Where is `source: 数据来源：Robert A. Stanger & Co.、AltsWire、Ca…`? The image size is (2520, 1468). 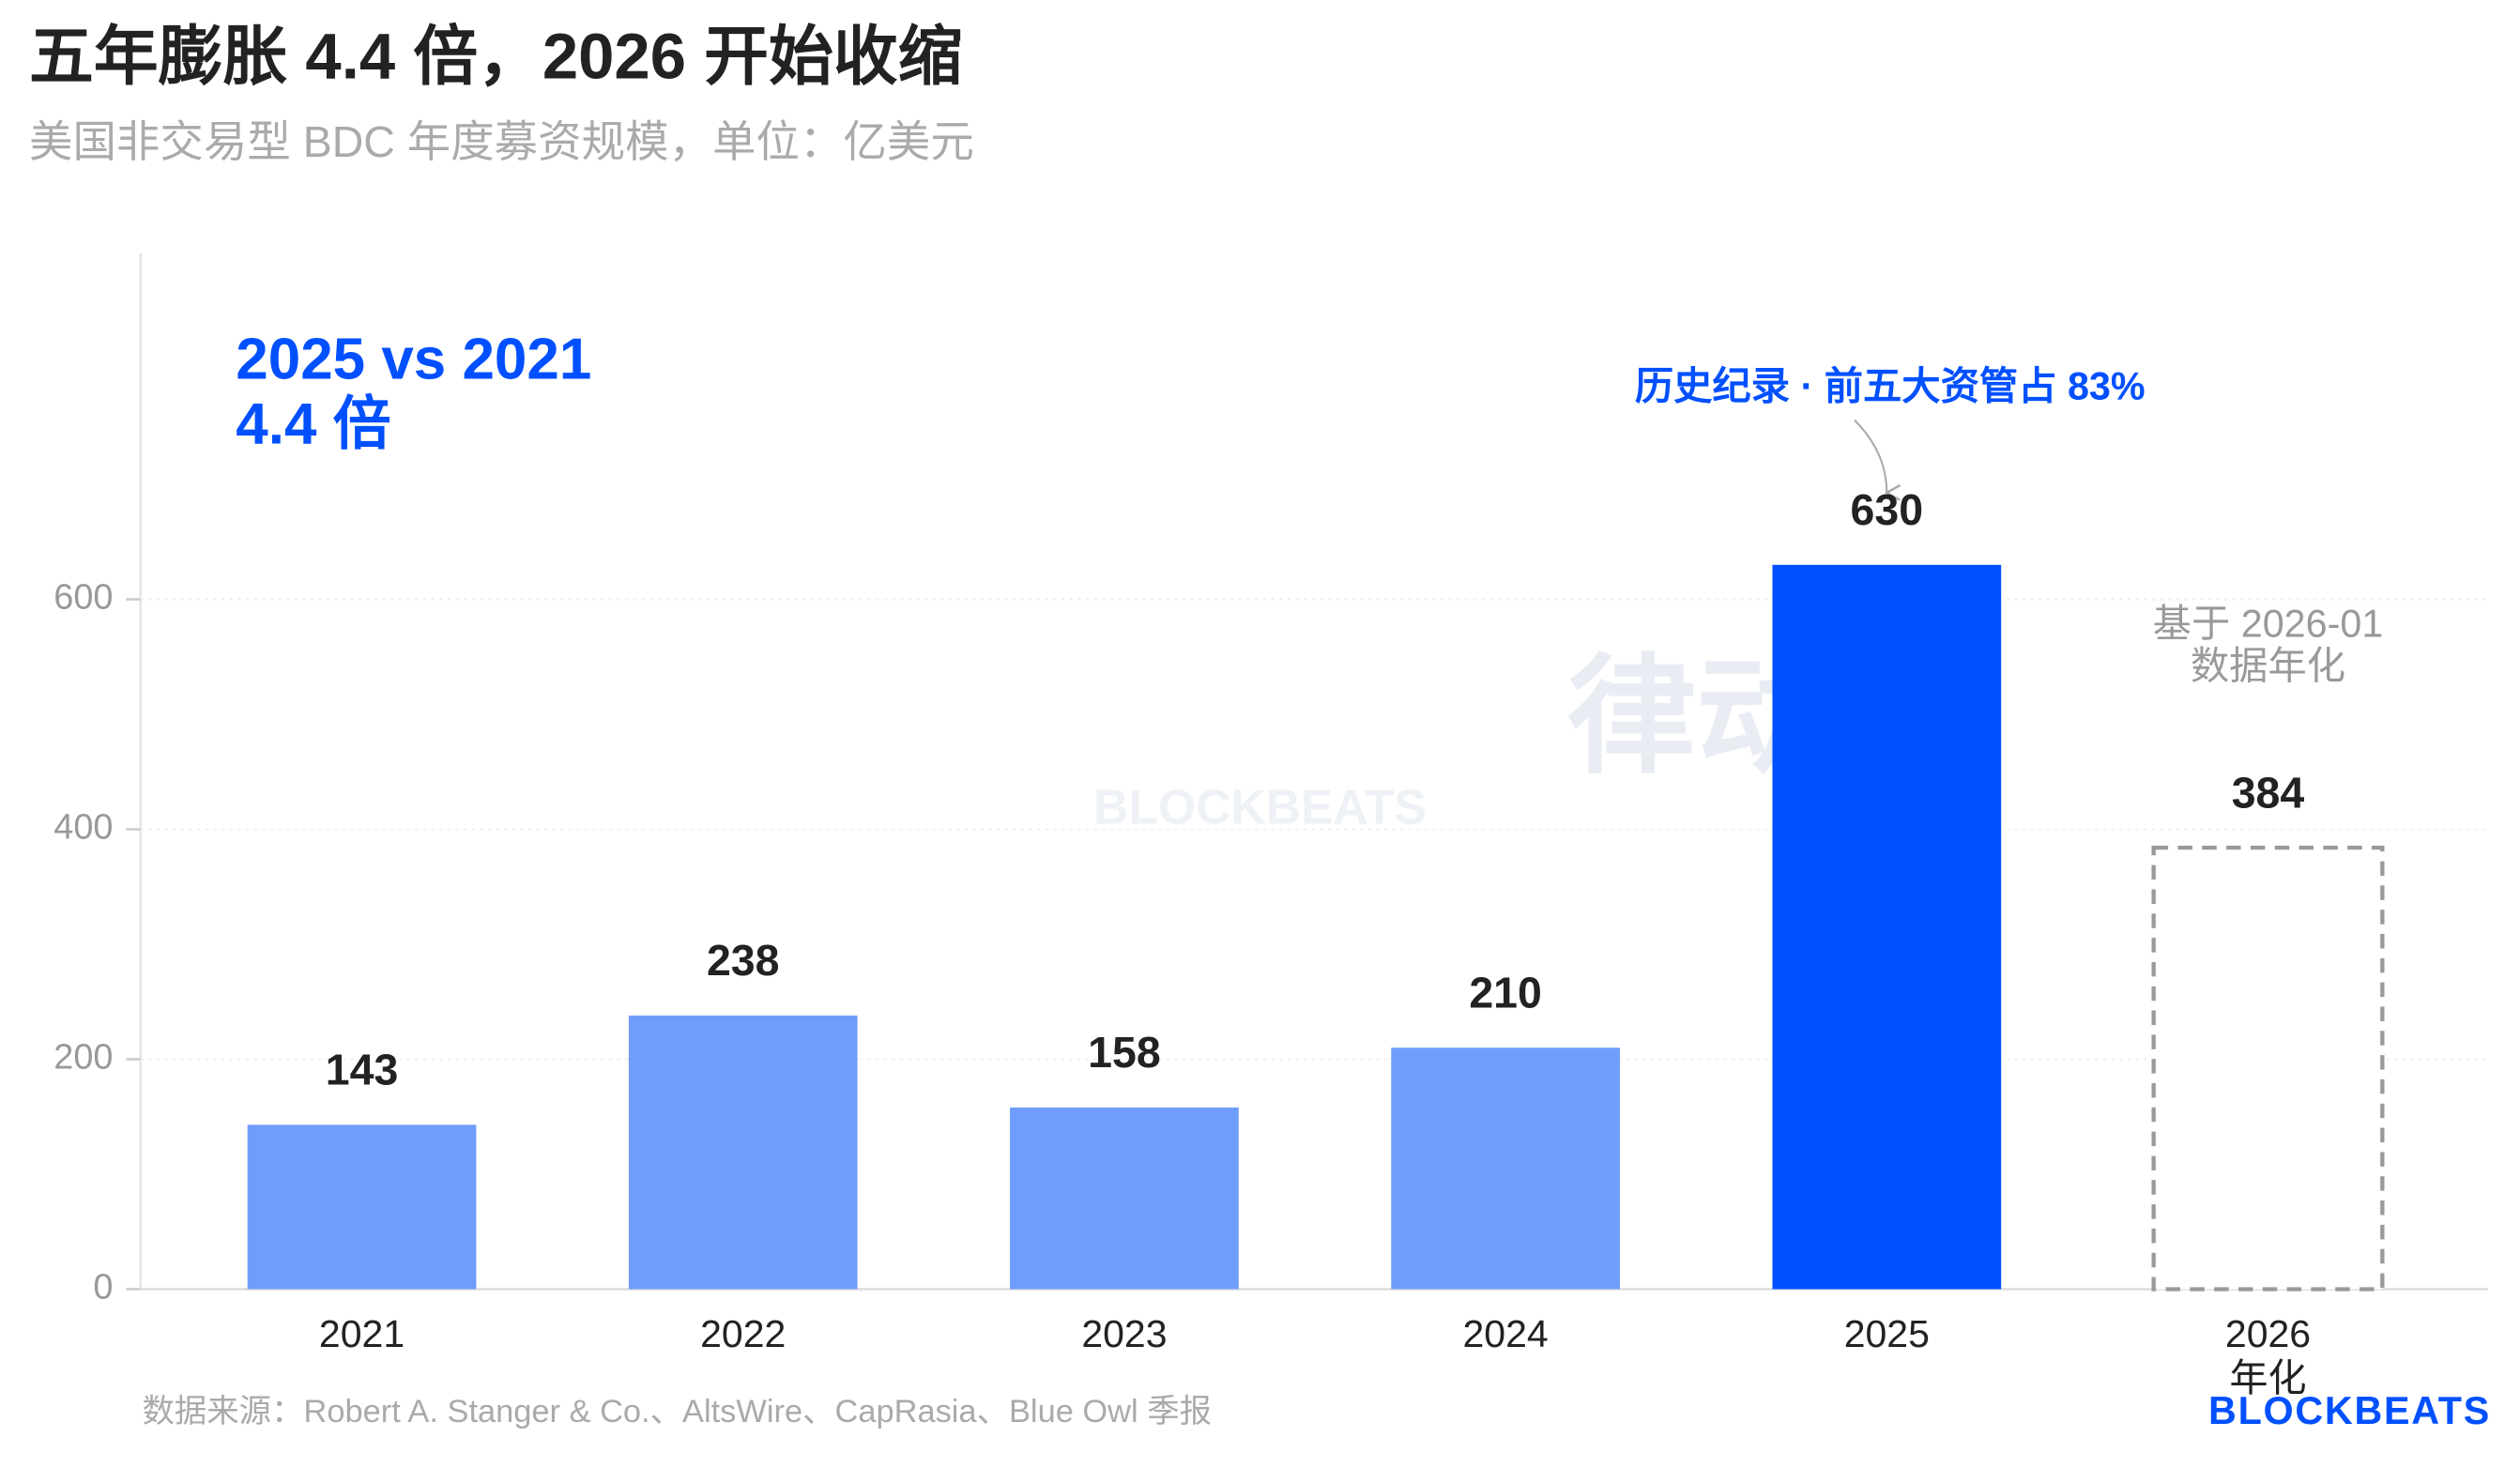
source: 数据来源：Robert A. Stanger & Co.、AltsWire、Ca… is located at coordinates (677, 1412).